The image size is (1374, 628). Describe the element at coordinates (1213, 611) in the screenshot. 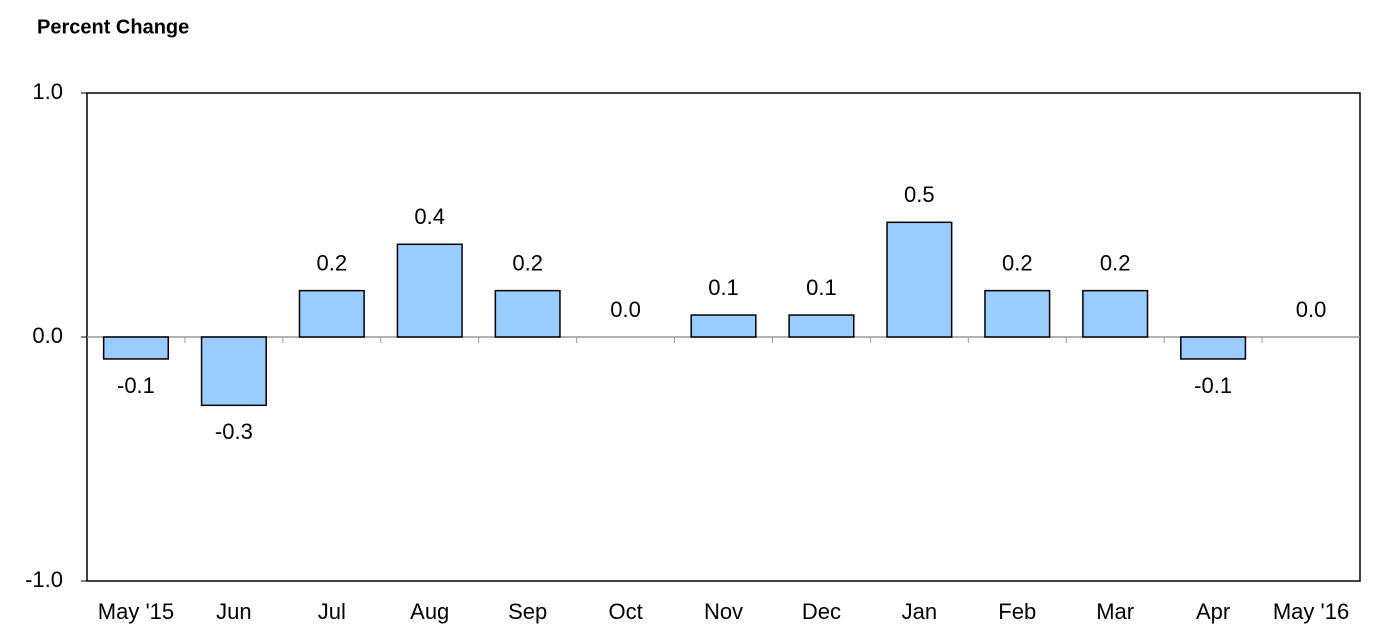

I see `x-tick-label: Apr` at that location.